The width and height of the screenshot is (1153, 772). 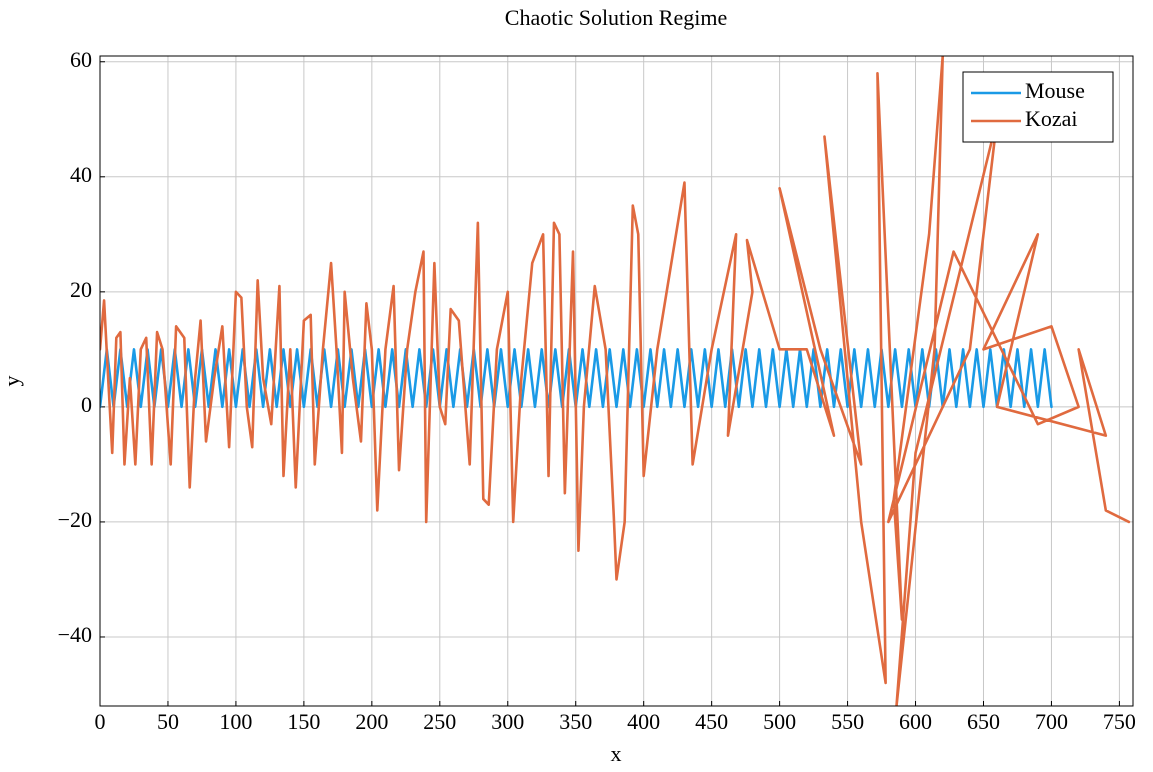 What do you see at coordinates (168, 721) in the screenshot?
I see `x-tick-label: 50` at bounding box center [168, 721].